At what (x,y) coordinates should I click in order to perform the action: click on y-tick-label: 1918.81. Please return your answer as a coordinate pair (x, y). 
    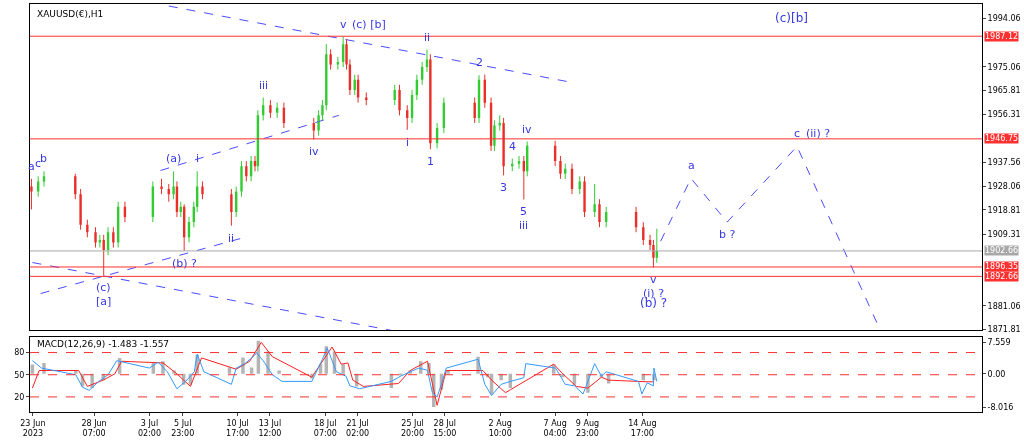
    Looking at the image, I should click on (1004, 210).